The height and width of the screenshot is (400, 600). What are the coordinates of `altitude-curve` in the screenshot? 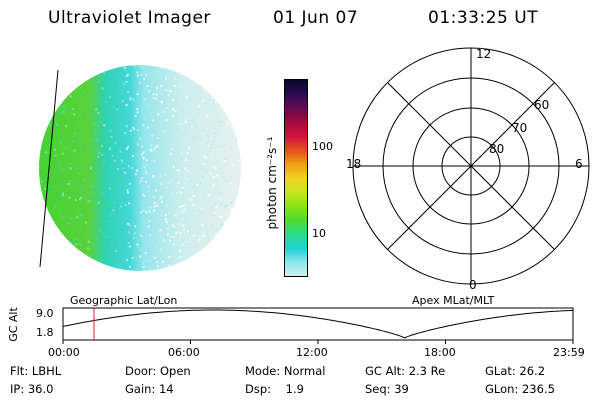 It's located at (318, 324).